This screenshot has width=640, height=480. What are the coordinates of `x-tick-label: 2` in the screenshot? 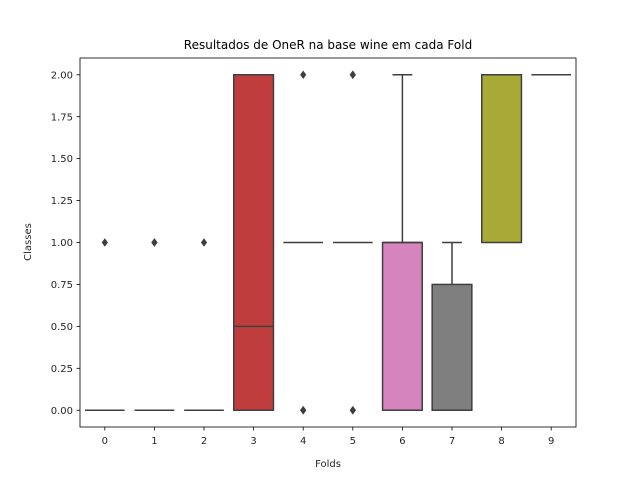 It's located at (204, 441).